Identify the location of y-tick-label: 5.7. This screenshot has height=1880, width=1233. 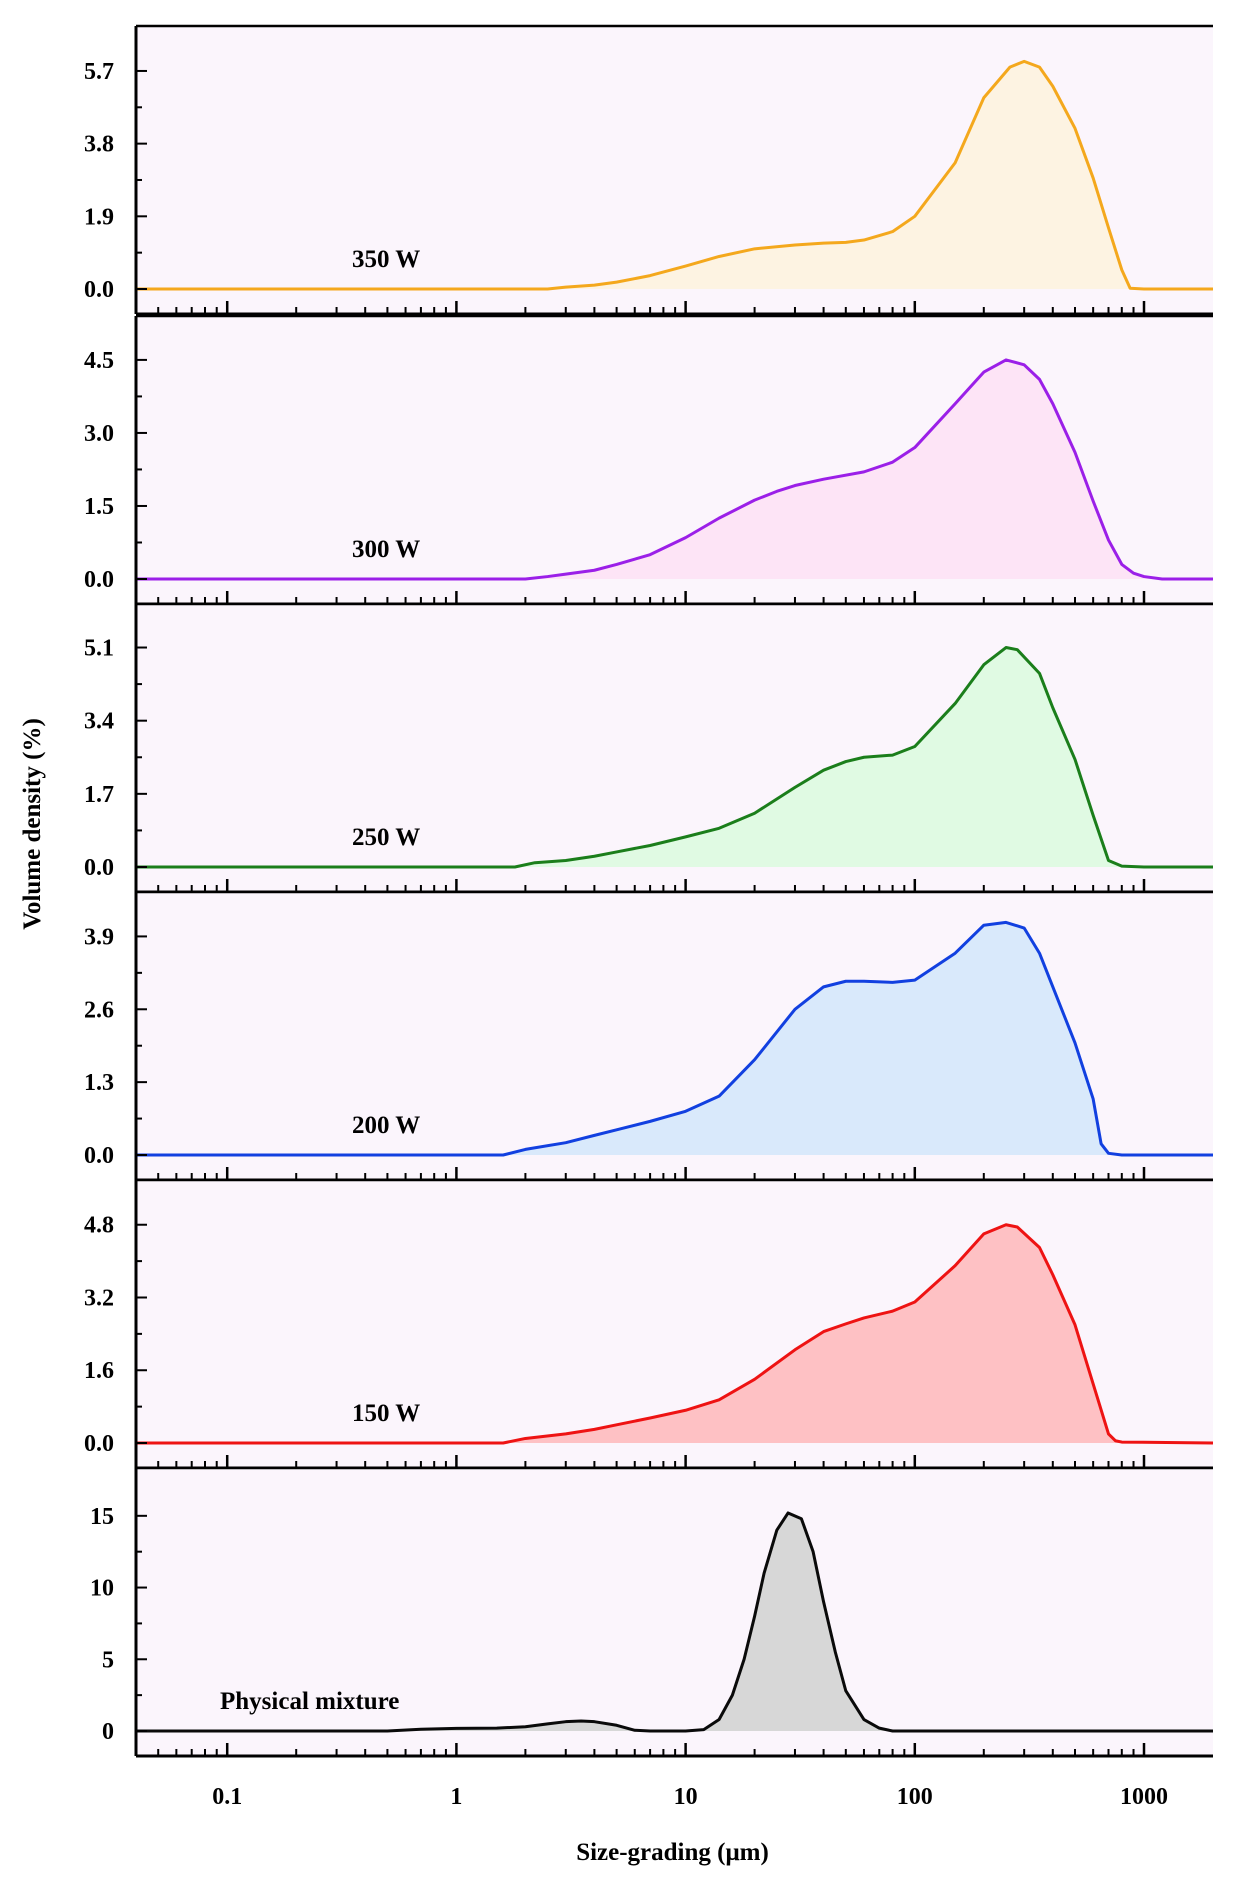
(99, 72).